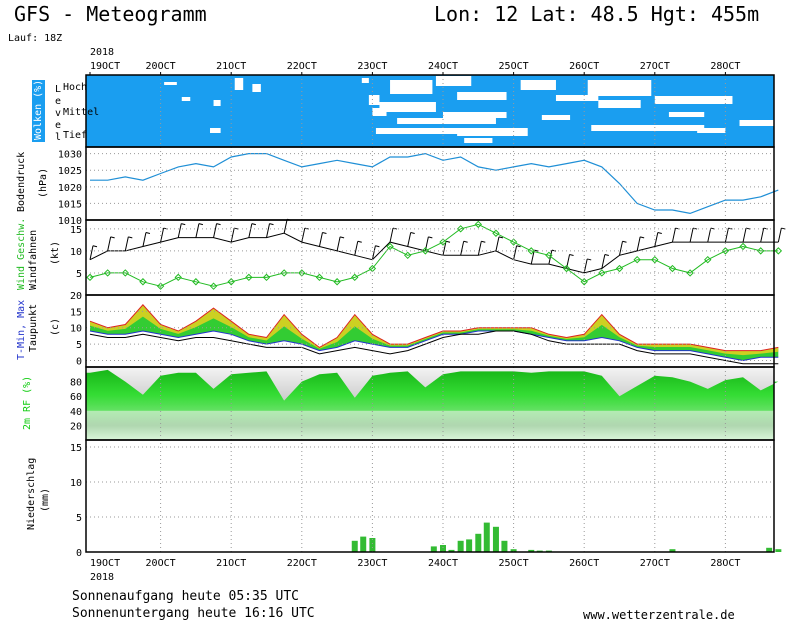  I want to click on humidity-tick-label: 40, so click(76, 412).